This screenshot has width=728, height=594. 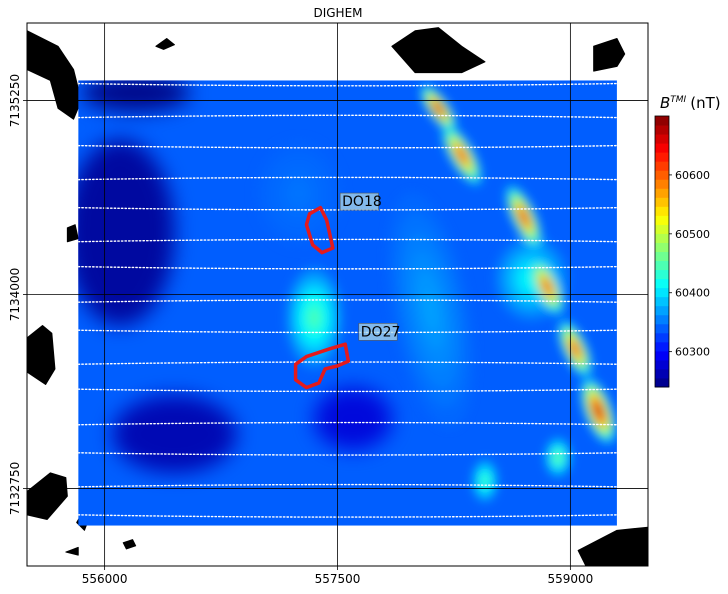 I want to click on outline-do18, so click(x=319, y=230).